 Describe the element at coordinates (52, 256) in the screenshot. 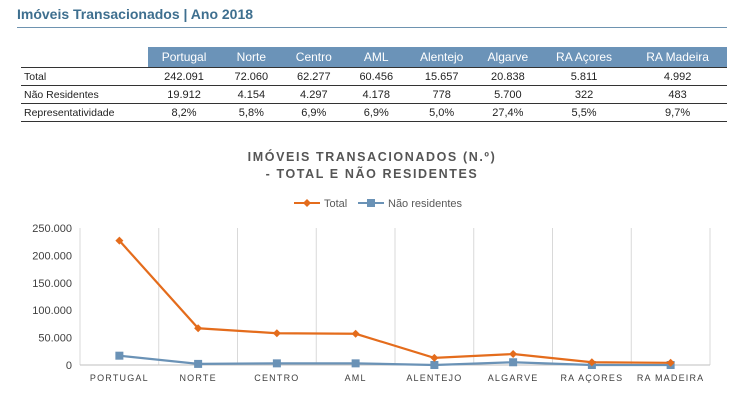

I see `y-tick-label: 200.000` at that location.